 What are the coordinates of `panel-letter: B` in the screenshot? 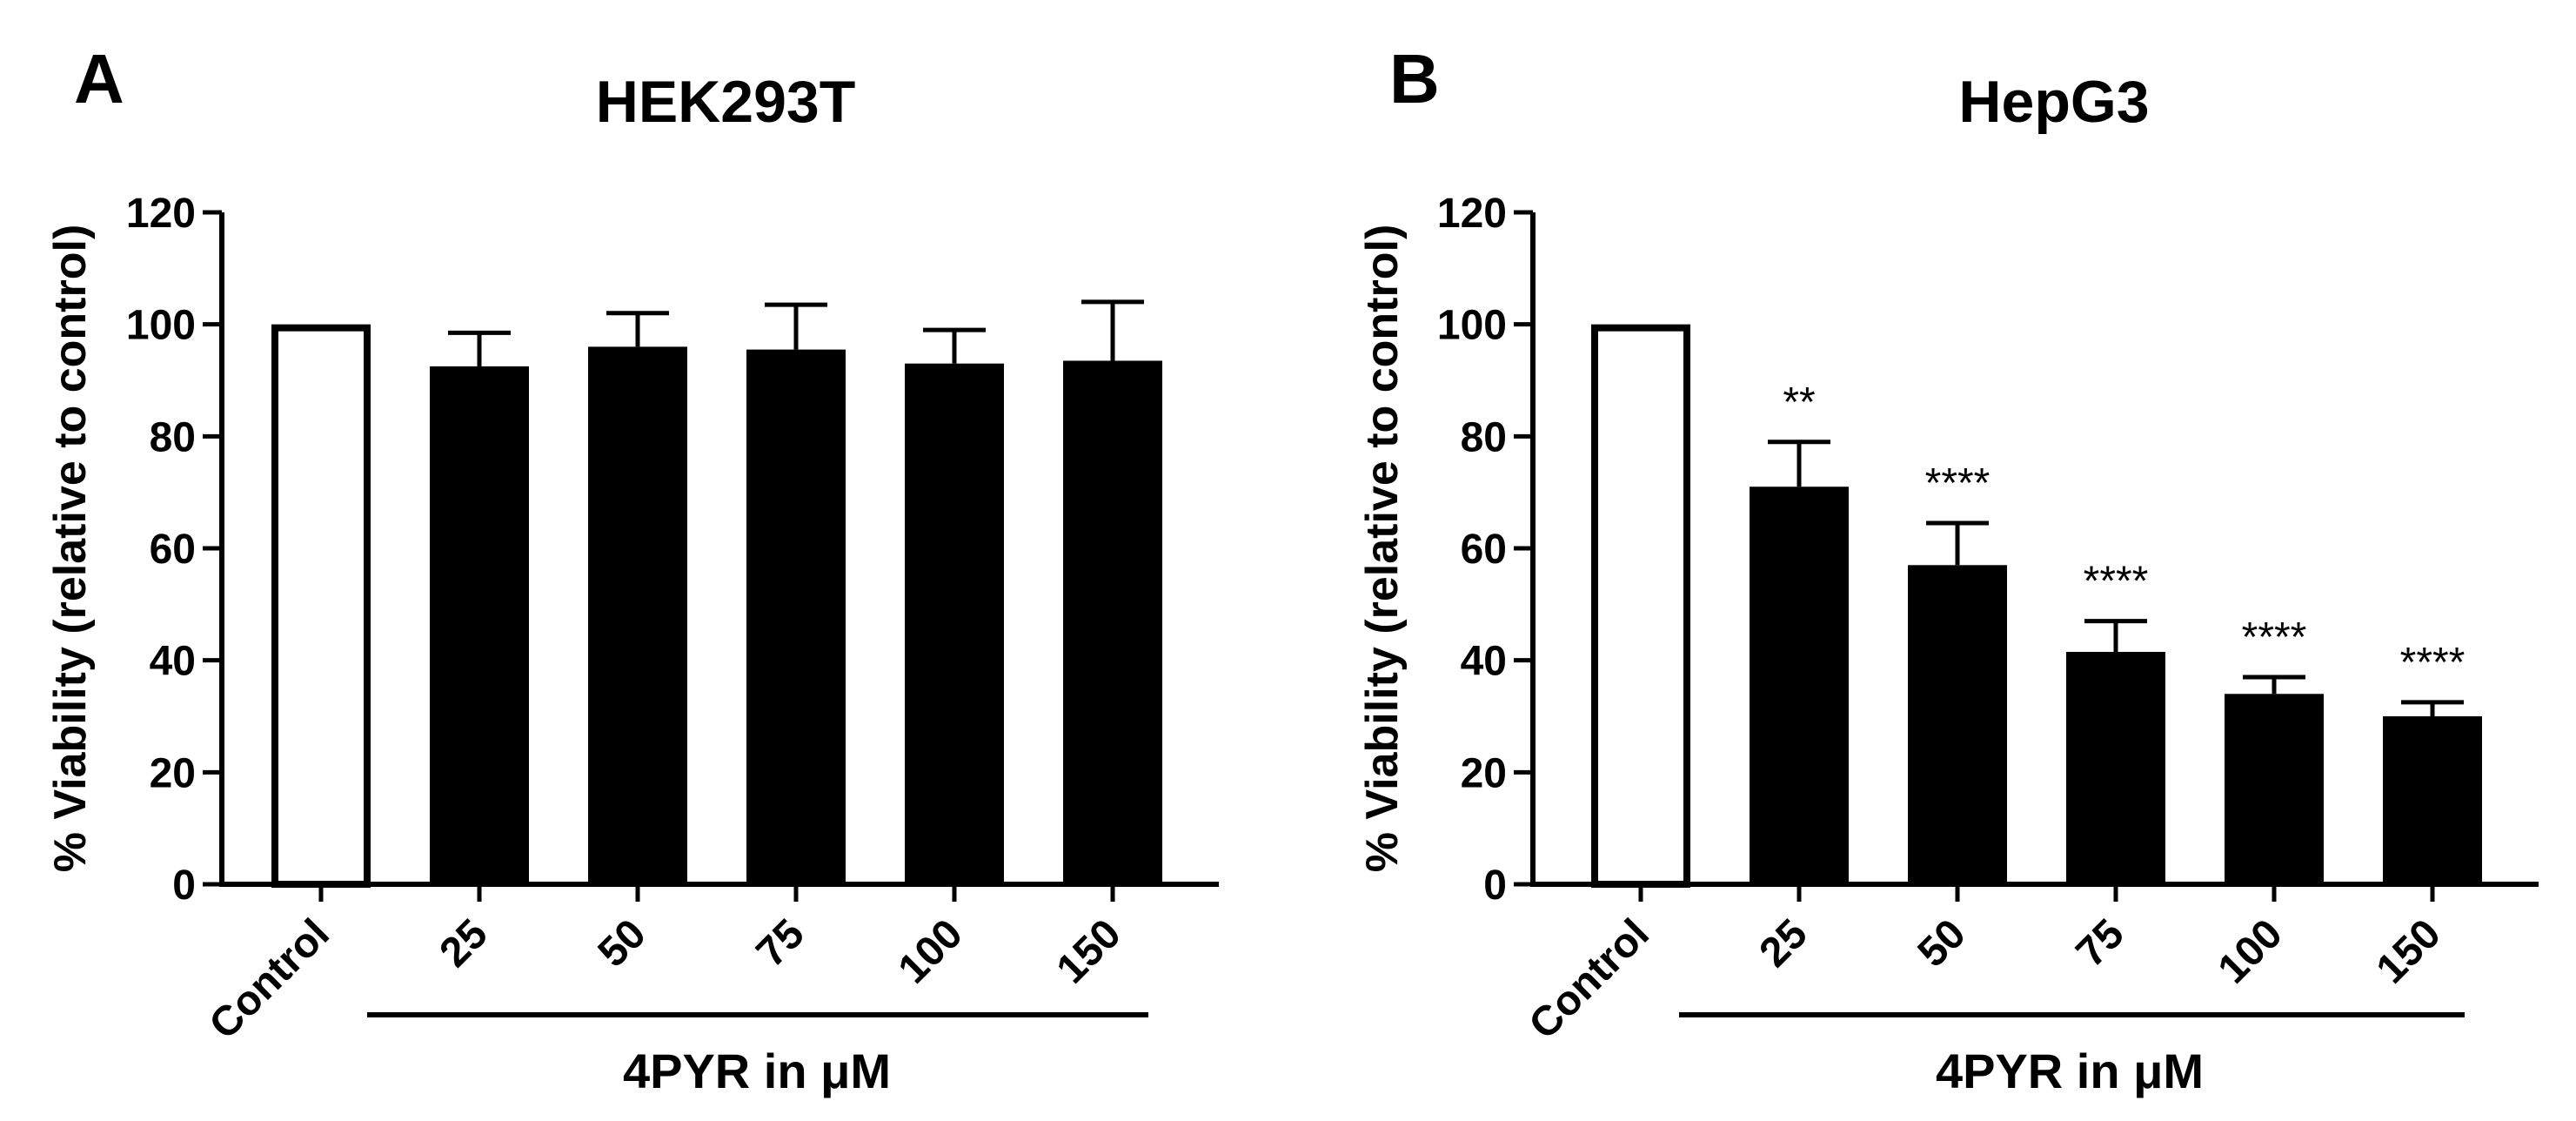 It's located at (1414, 78).